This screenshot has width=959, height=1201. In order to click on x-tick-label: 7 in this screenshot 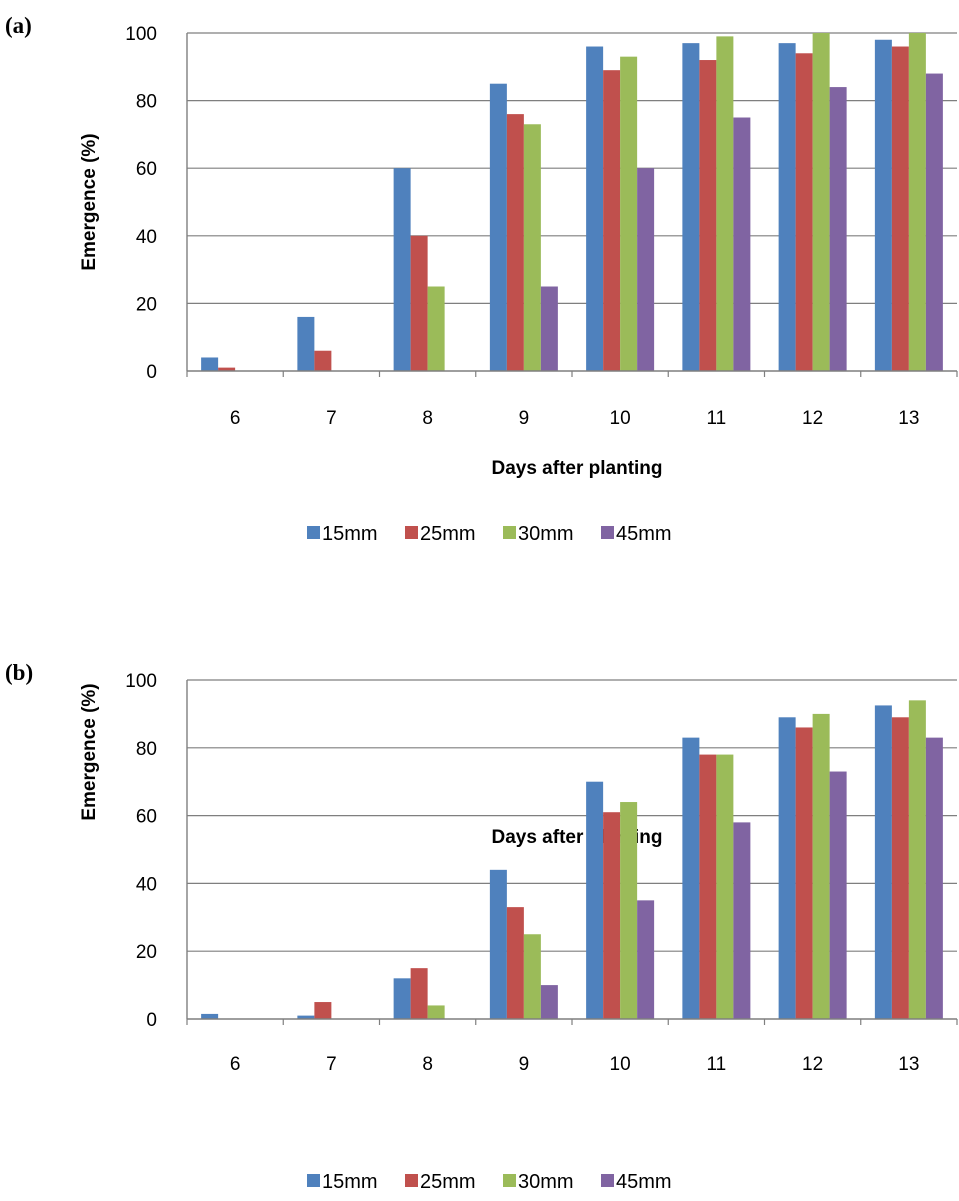, I will do `click(331, 1064)`.